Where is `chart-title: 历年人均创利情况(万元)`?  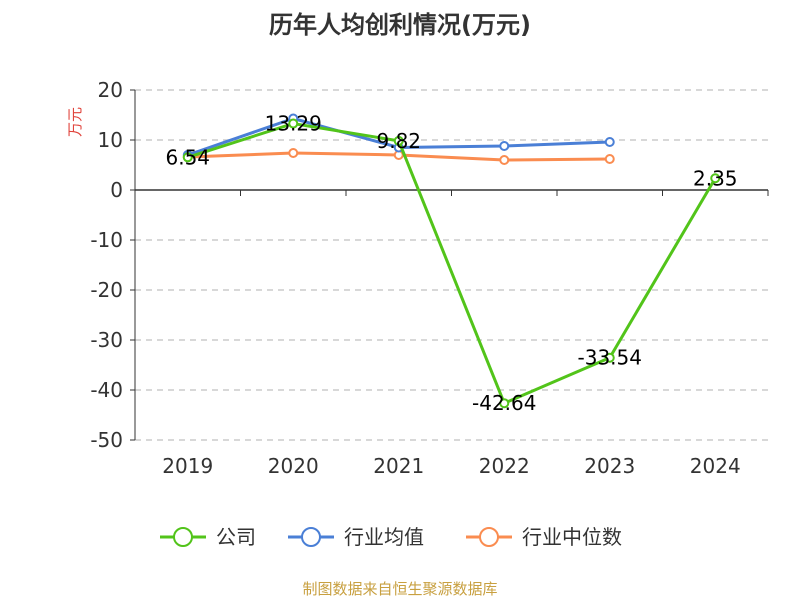 chart-title: 历年人均创利情况(万元) is located at coordinates (400, 25).